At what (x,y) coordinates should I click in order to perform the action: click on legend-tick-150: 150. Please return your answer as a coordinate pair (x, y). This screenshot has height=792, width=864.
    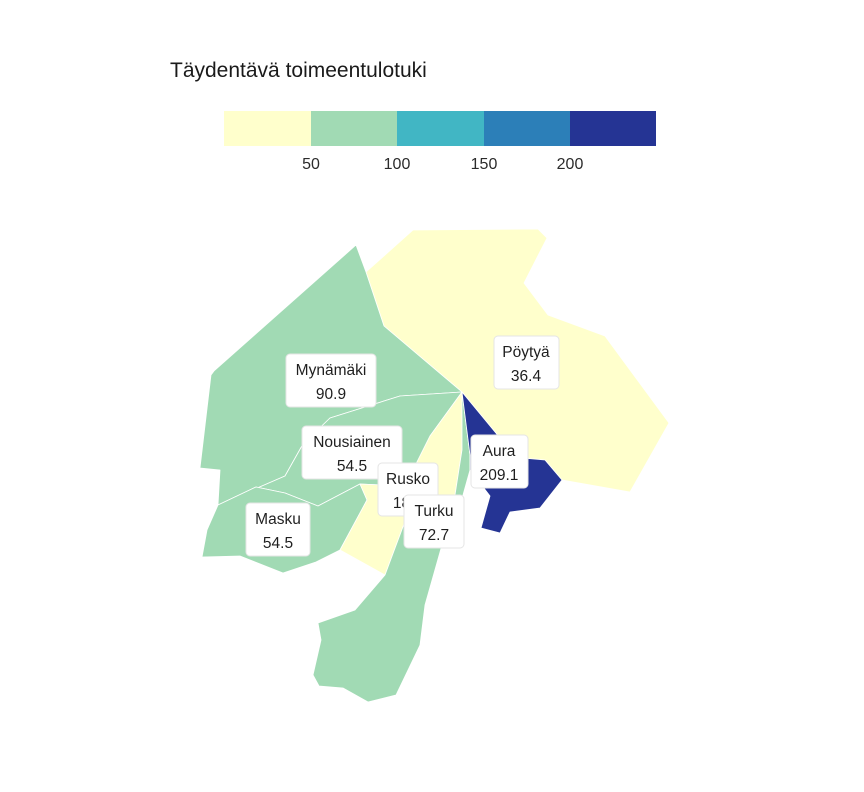
    Looking at the image, I should click on (484, 164).